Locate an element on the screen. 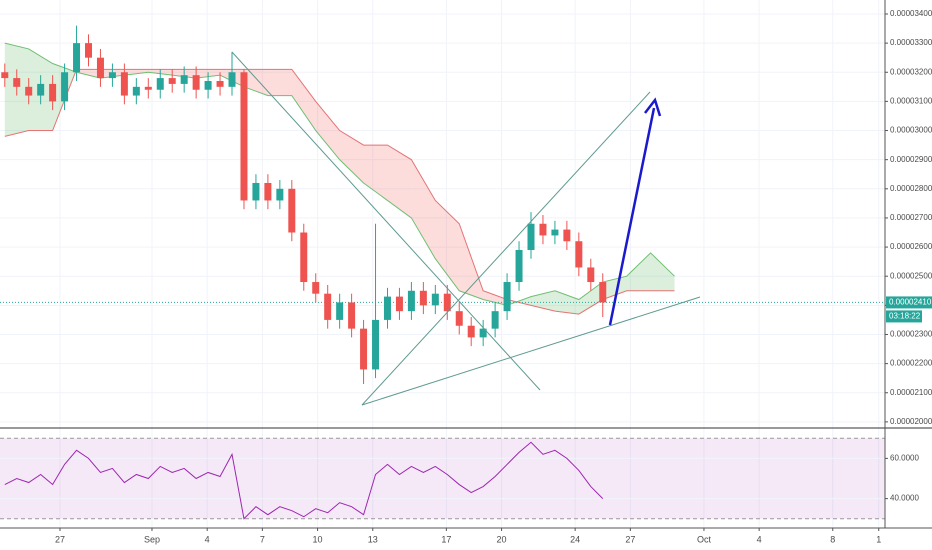 The height and width of the screenshot is (550, 932). rsi-tick-label: 40.0000 is located at coordinates (904, 498).